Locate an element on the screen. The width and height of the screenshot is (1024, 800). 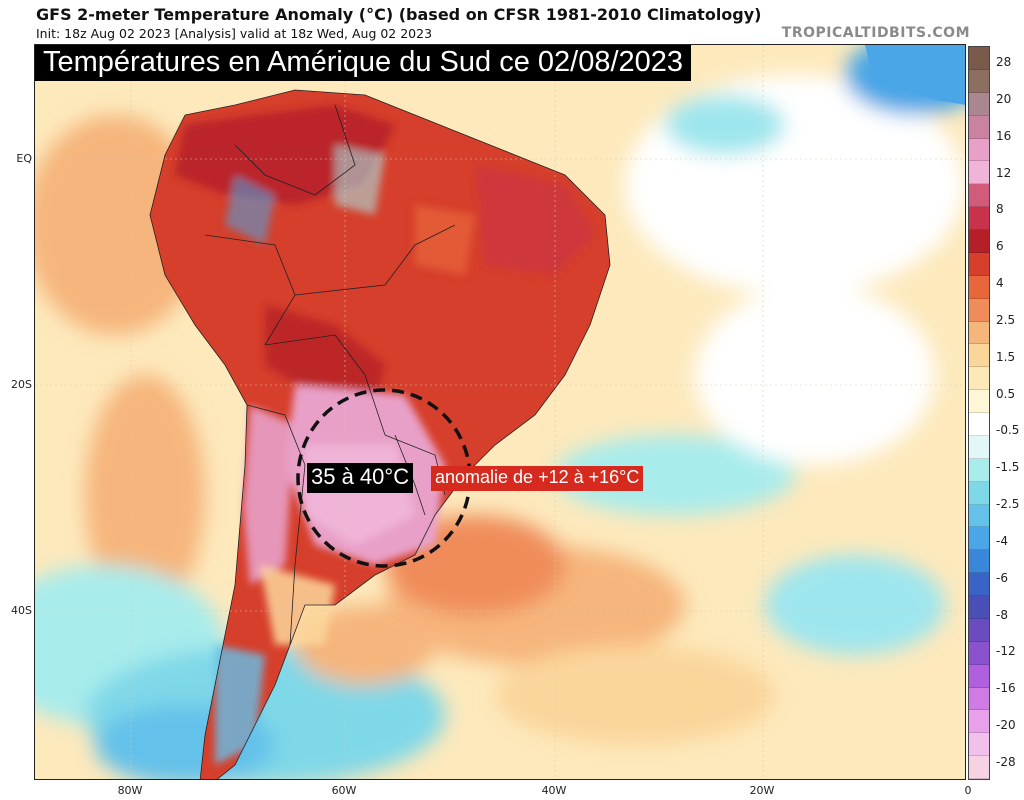
colorbar-tick-label: -12 is located at coordinates (1006, 651).